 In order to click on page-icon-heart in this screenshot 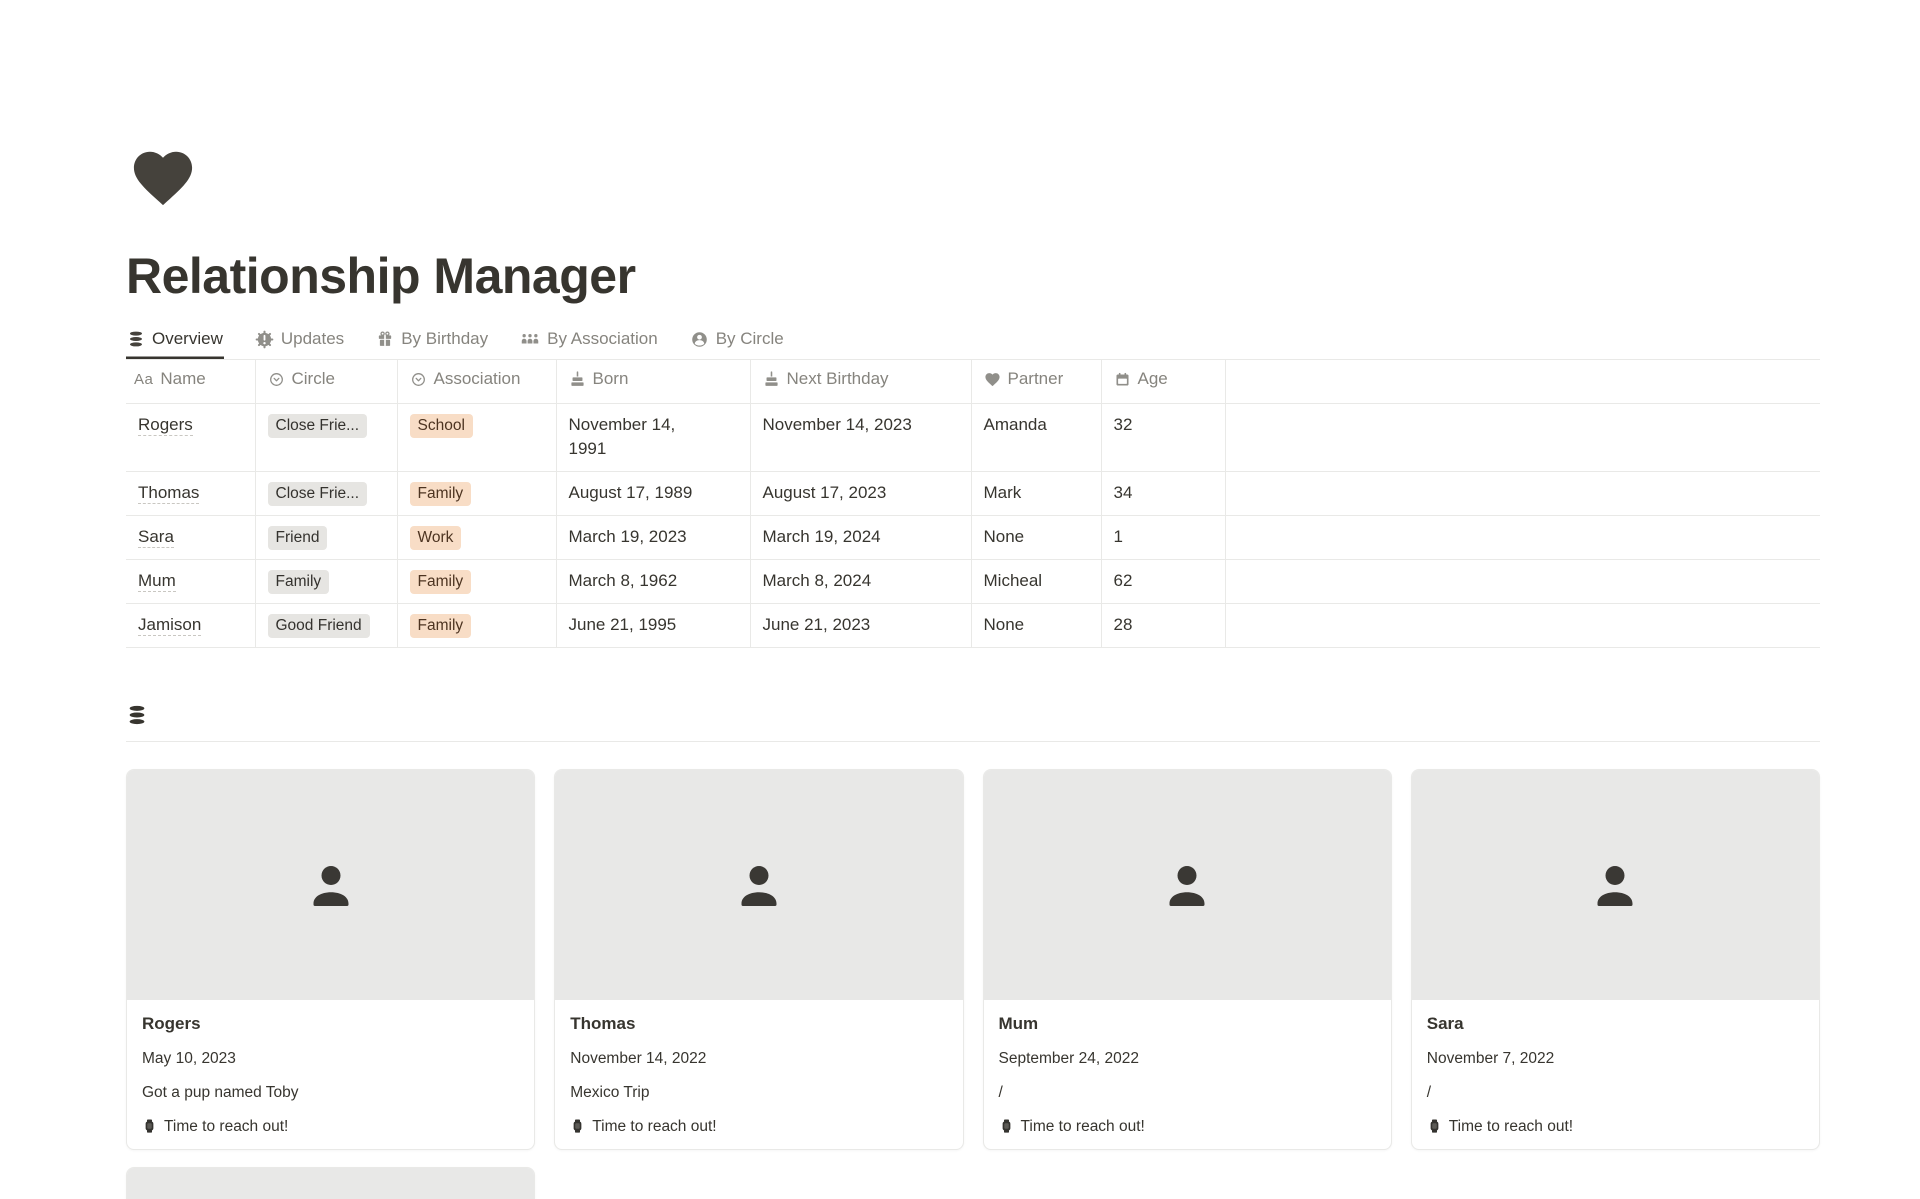, I will do `click(163, 175)`.